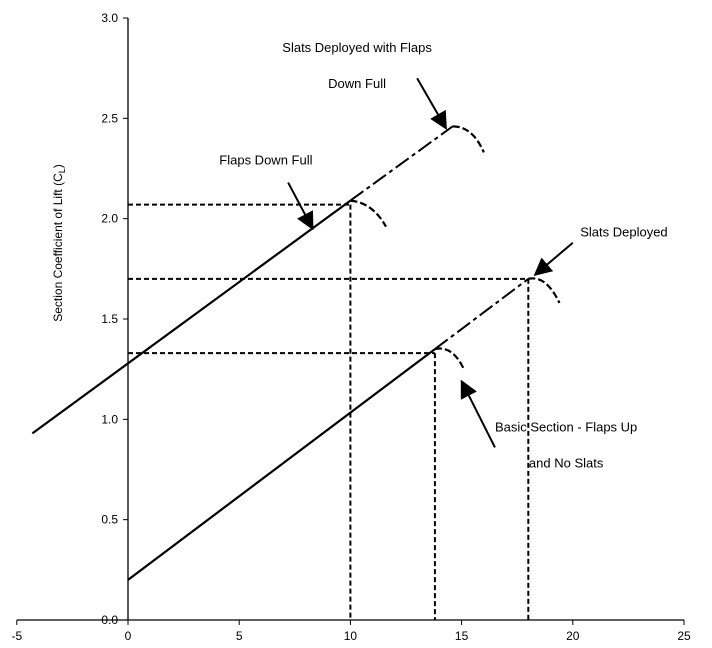  Describe the element at coordinates (351, 636) in the screenshot. I see `x-tick-label: 10` at that location.